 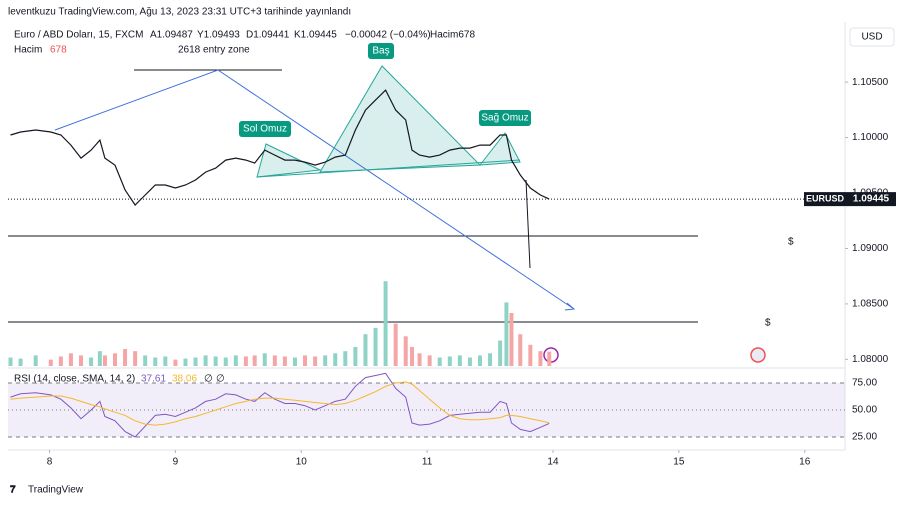 I want to click on y-tick-label: 1.08000, so click(x=870, y=359).